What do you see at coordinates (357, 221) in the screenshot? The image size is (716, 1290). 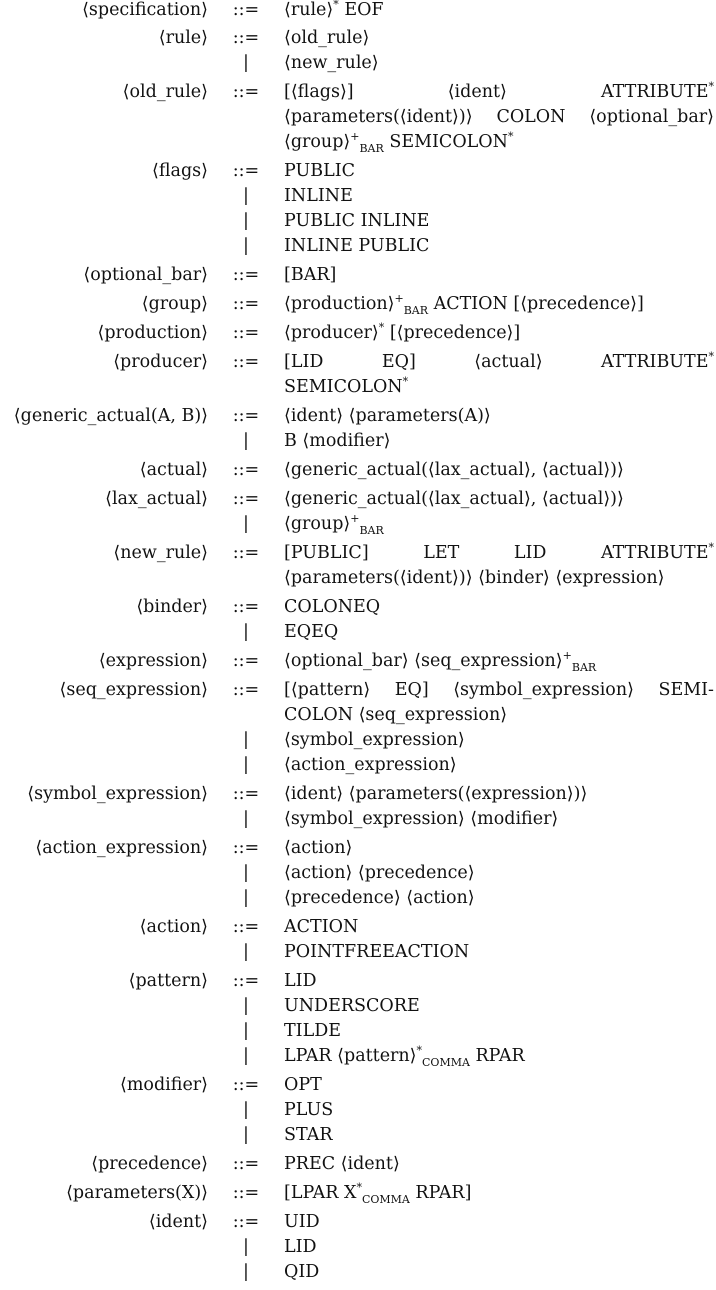 I see `rhs-token: PUBLIC INLINE` at bounding box center [357, 221].